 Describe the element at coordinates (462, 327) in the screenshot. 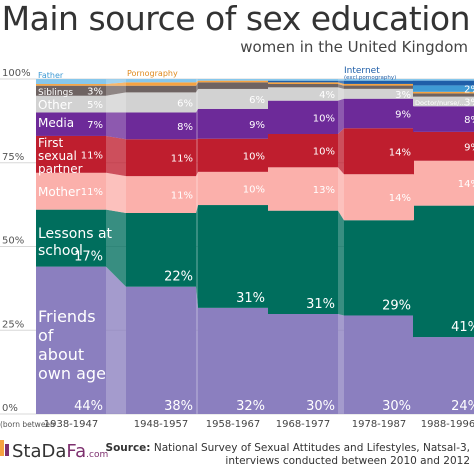

I see `value-label: 41%` at that location.